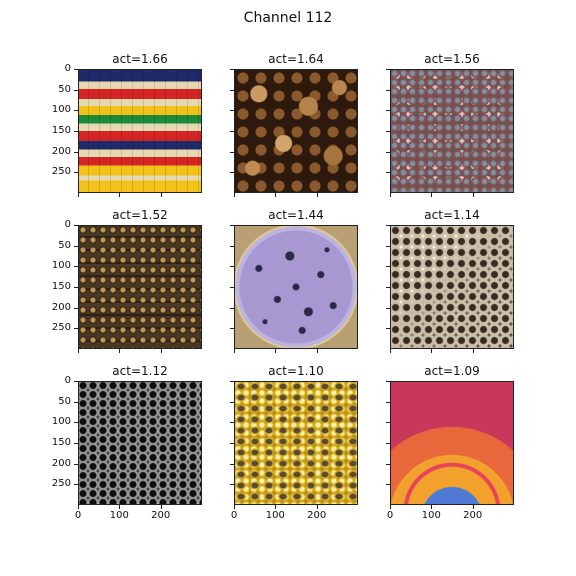  I want to click on panel-metal-hexagonal-mesh, so click(140, 443).